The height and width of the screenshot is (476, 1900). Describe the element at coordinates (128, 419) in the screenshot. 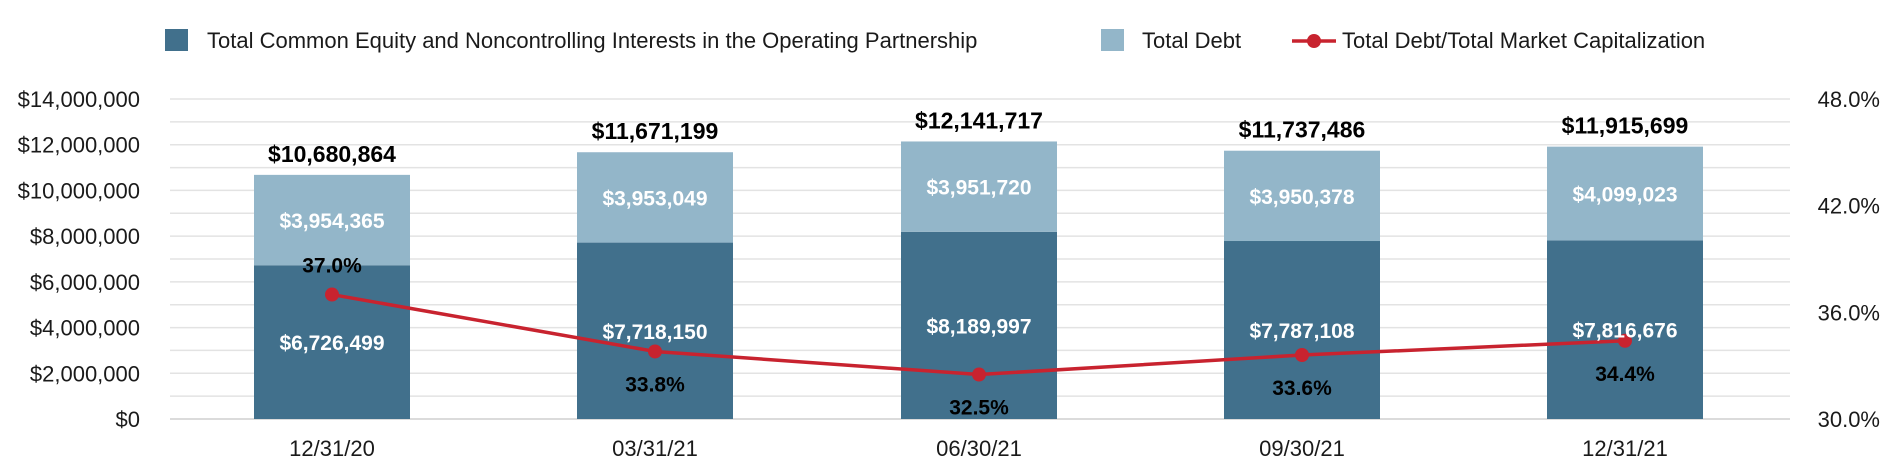

I see `y-left-tick-label: $0` at that location.